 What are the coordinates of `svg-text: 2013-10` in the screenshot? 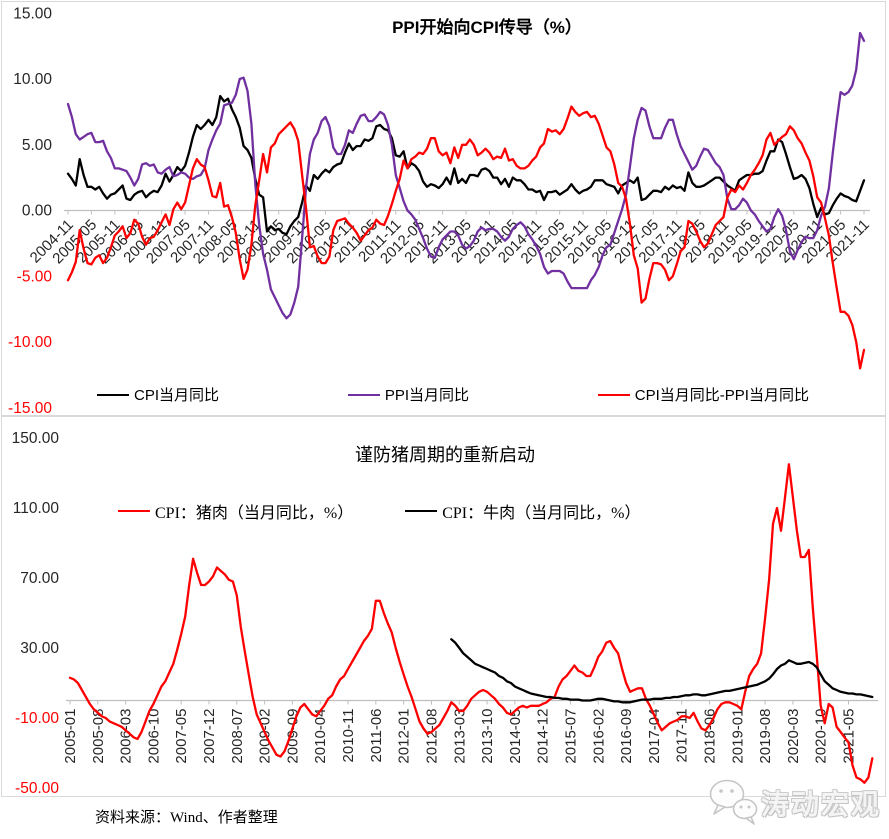 It's located at (487, 736).